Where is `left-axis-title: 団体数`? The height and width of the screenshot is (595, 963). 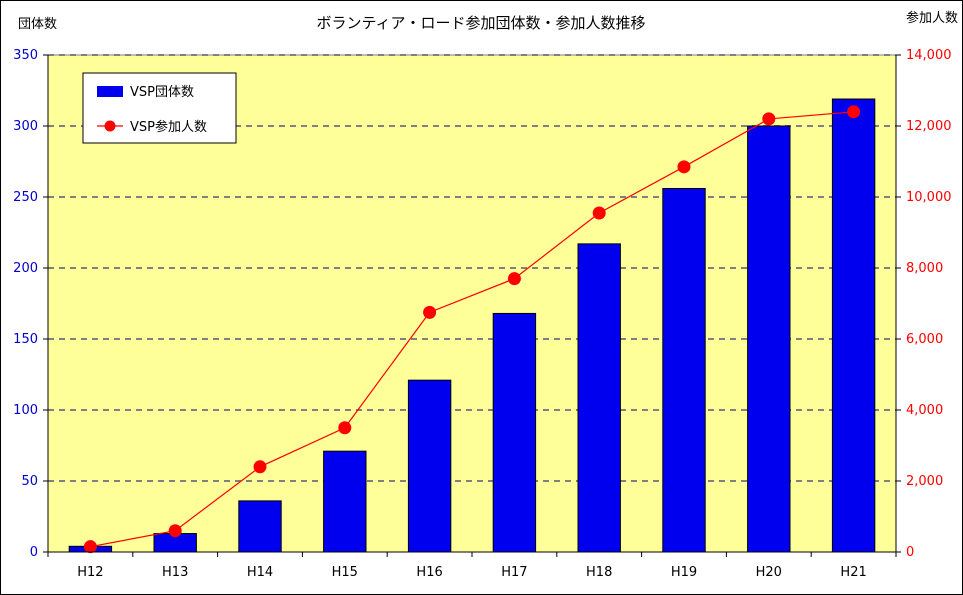
left-axis-title: 団体数 is located at coordinates (37, 24).